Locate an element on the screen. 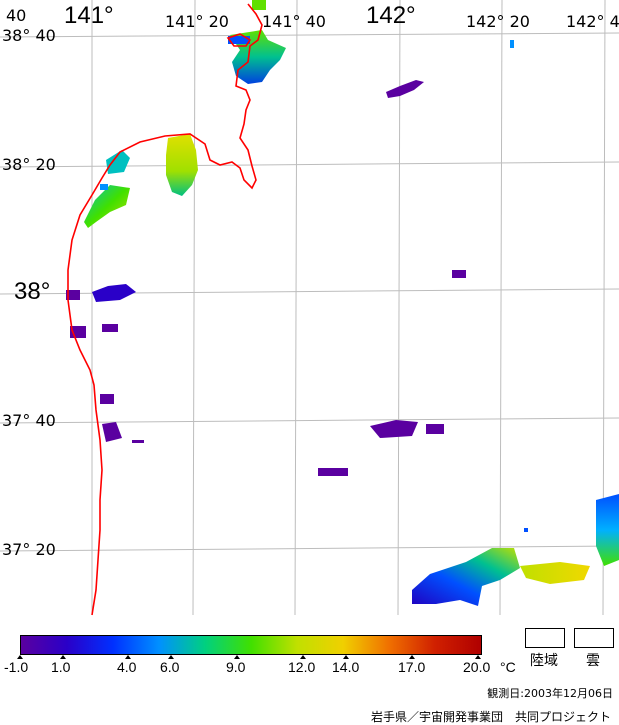 The height and width of the screenshot is (725, 619). sst-patch-east-edge is located at coordinates (607, 530).